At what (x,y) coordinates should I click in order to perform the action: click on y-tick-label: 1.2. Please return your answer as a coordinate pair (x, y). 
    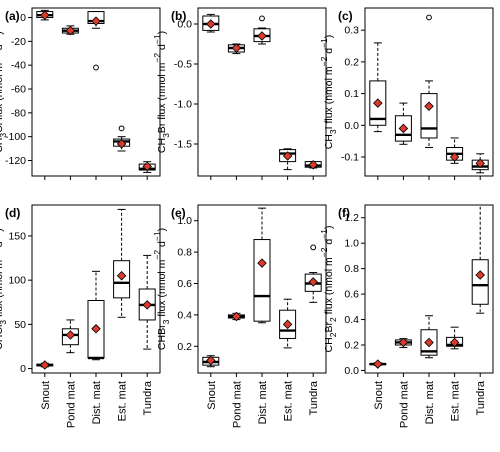
    Looking at the image, I should click on (351, 218).